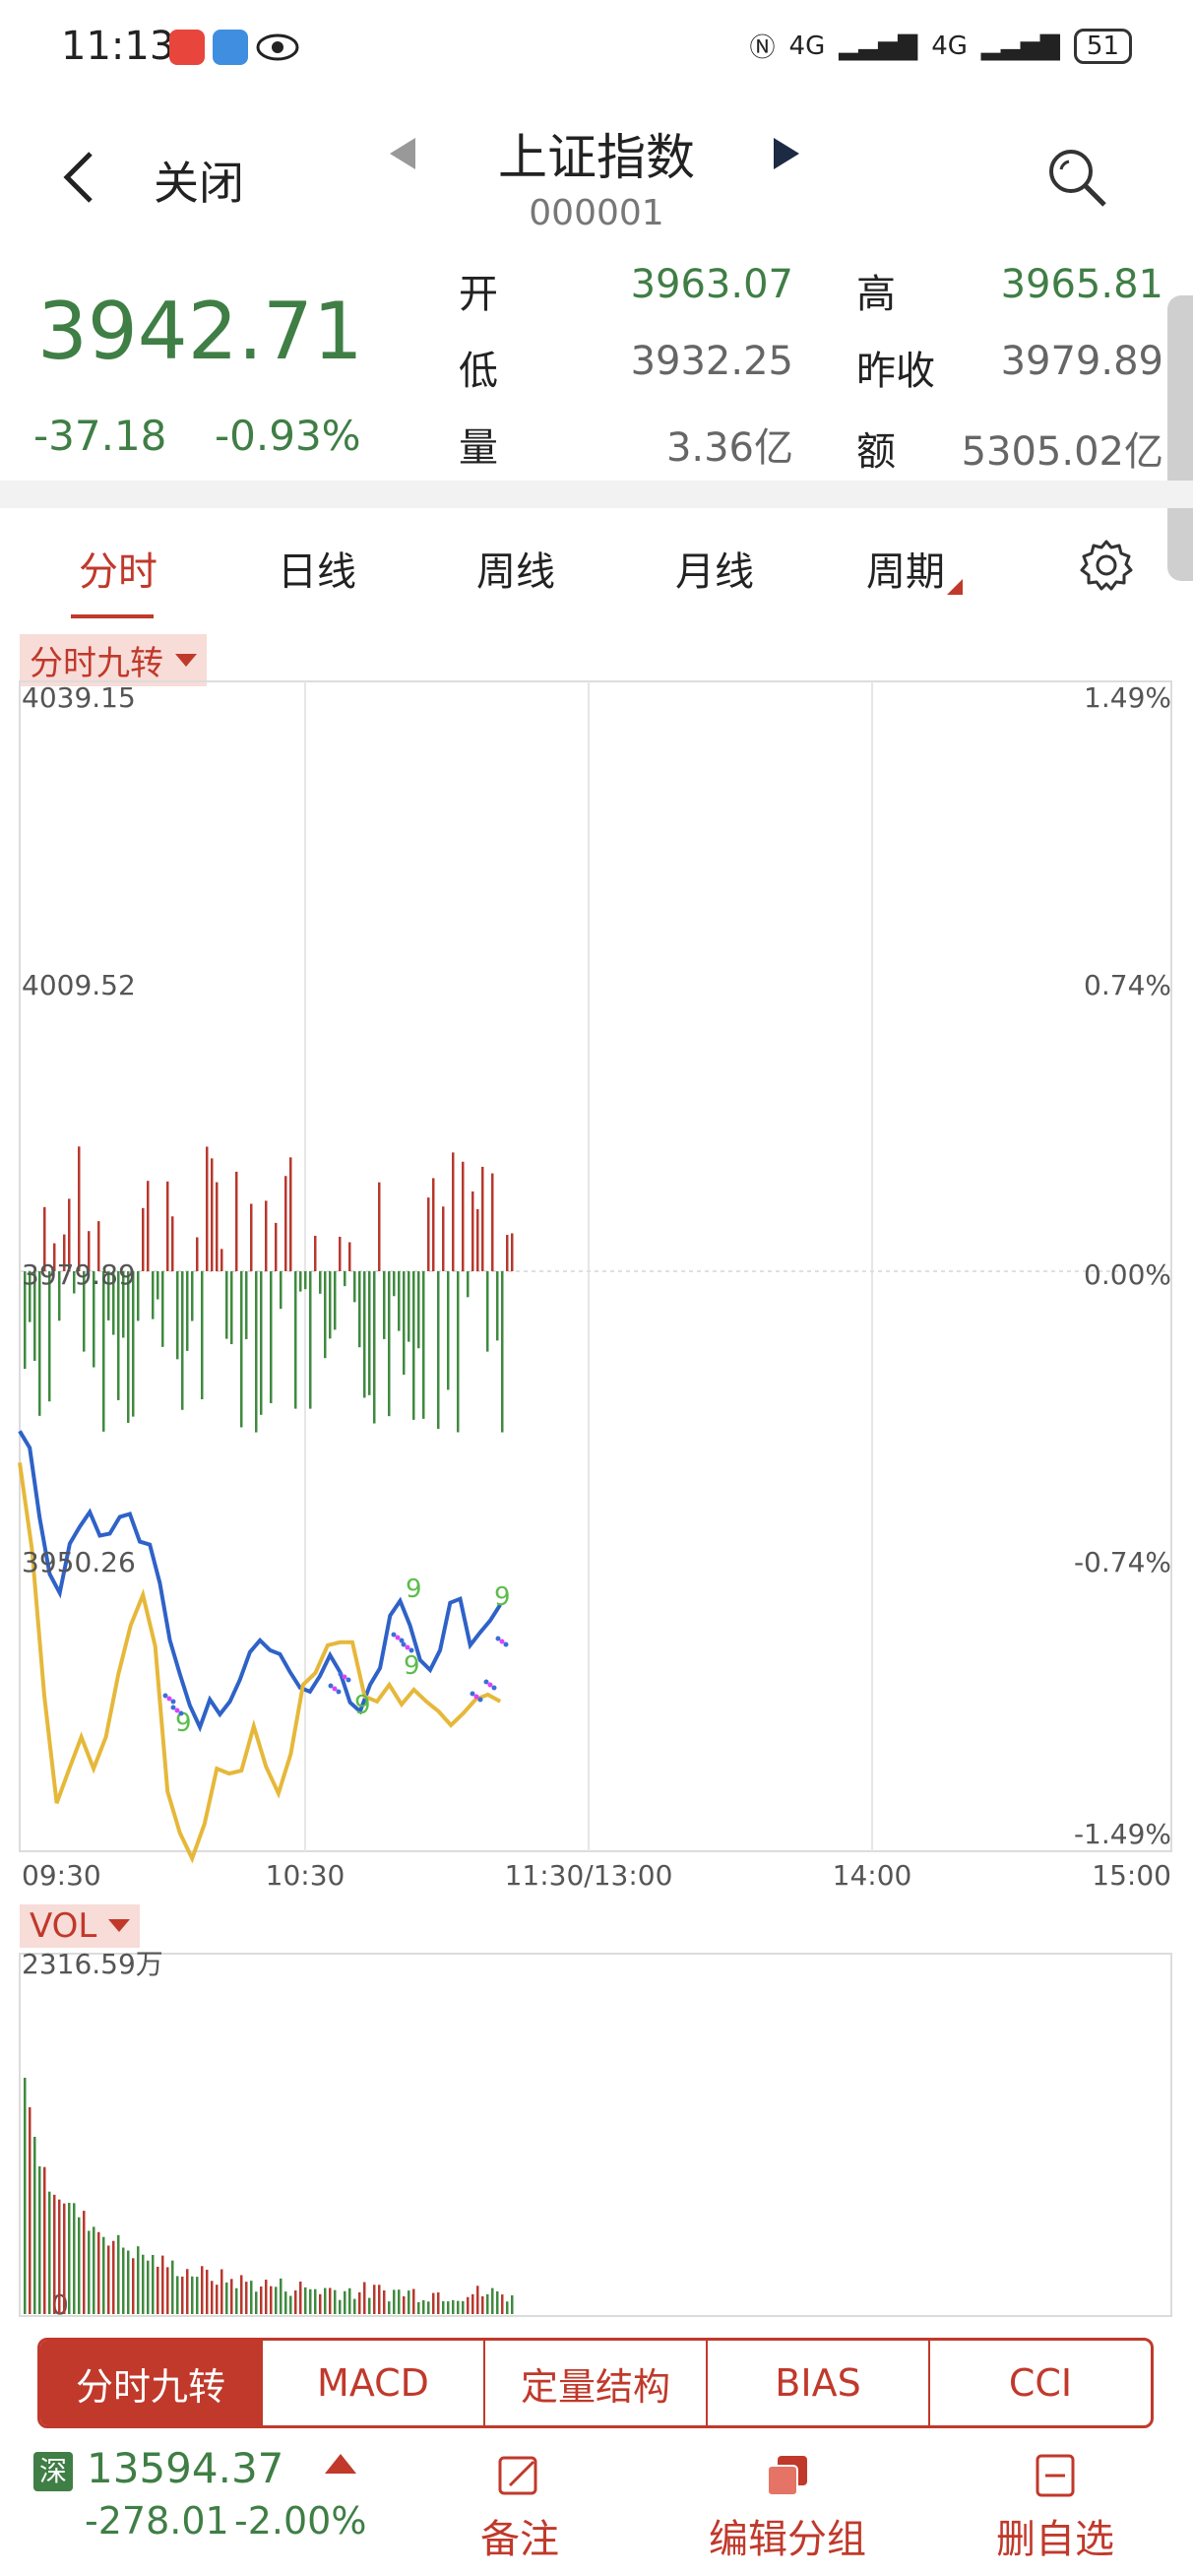  What do you see at coordinates (113, 660) in the screenshot?
I see `indicator-select-top: 分时九转` at bounding box center [113, 660].